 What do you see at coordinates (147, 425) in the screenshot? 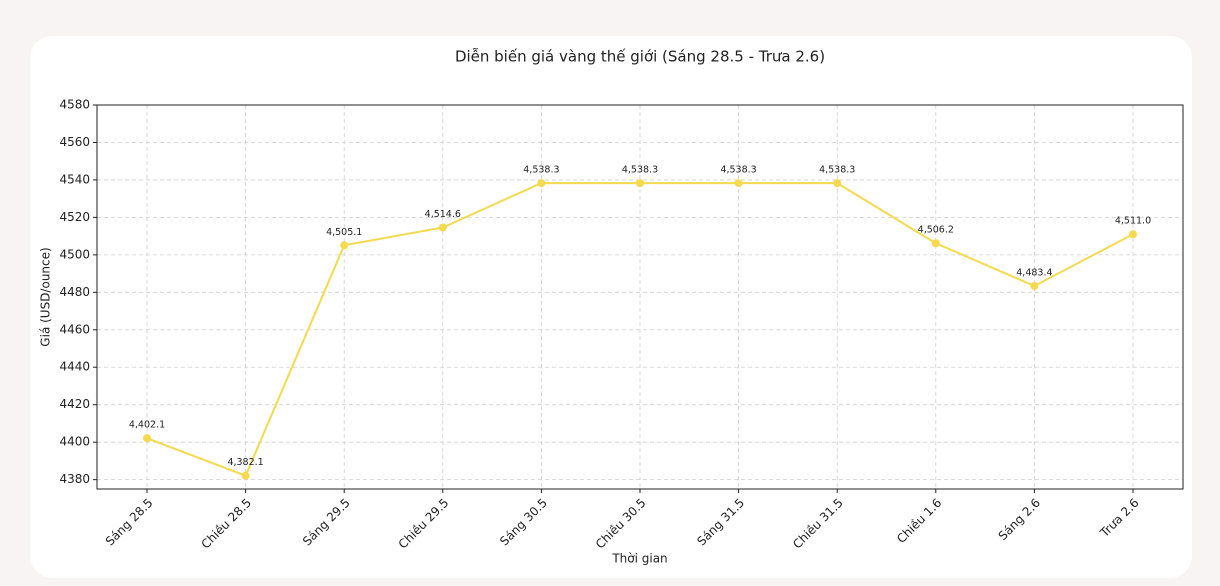
I see `value-label: 4,402.1` at bounding box center [147, 425].